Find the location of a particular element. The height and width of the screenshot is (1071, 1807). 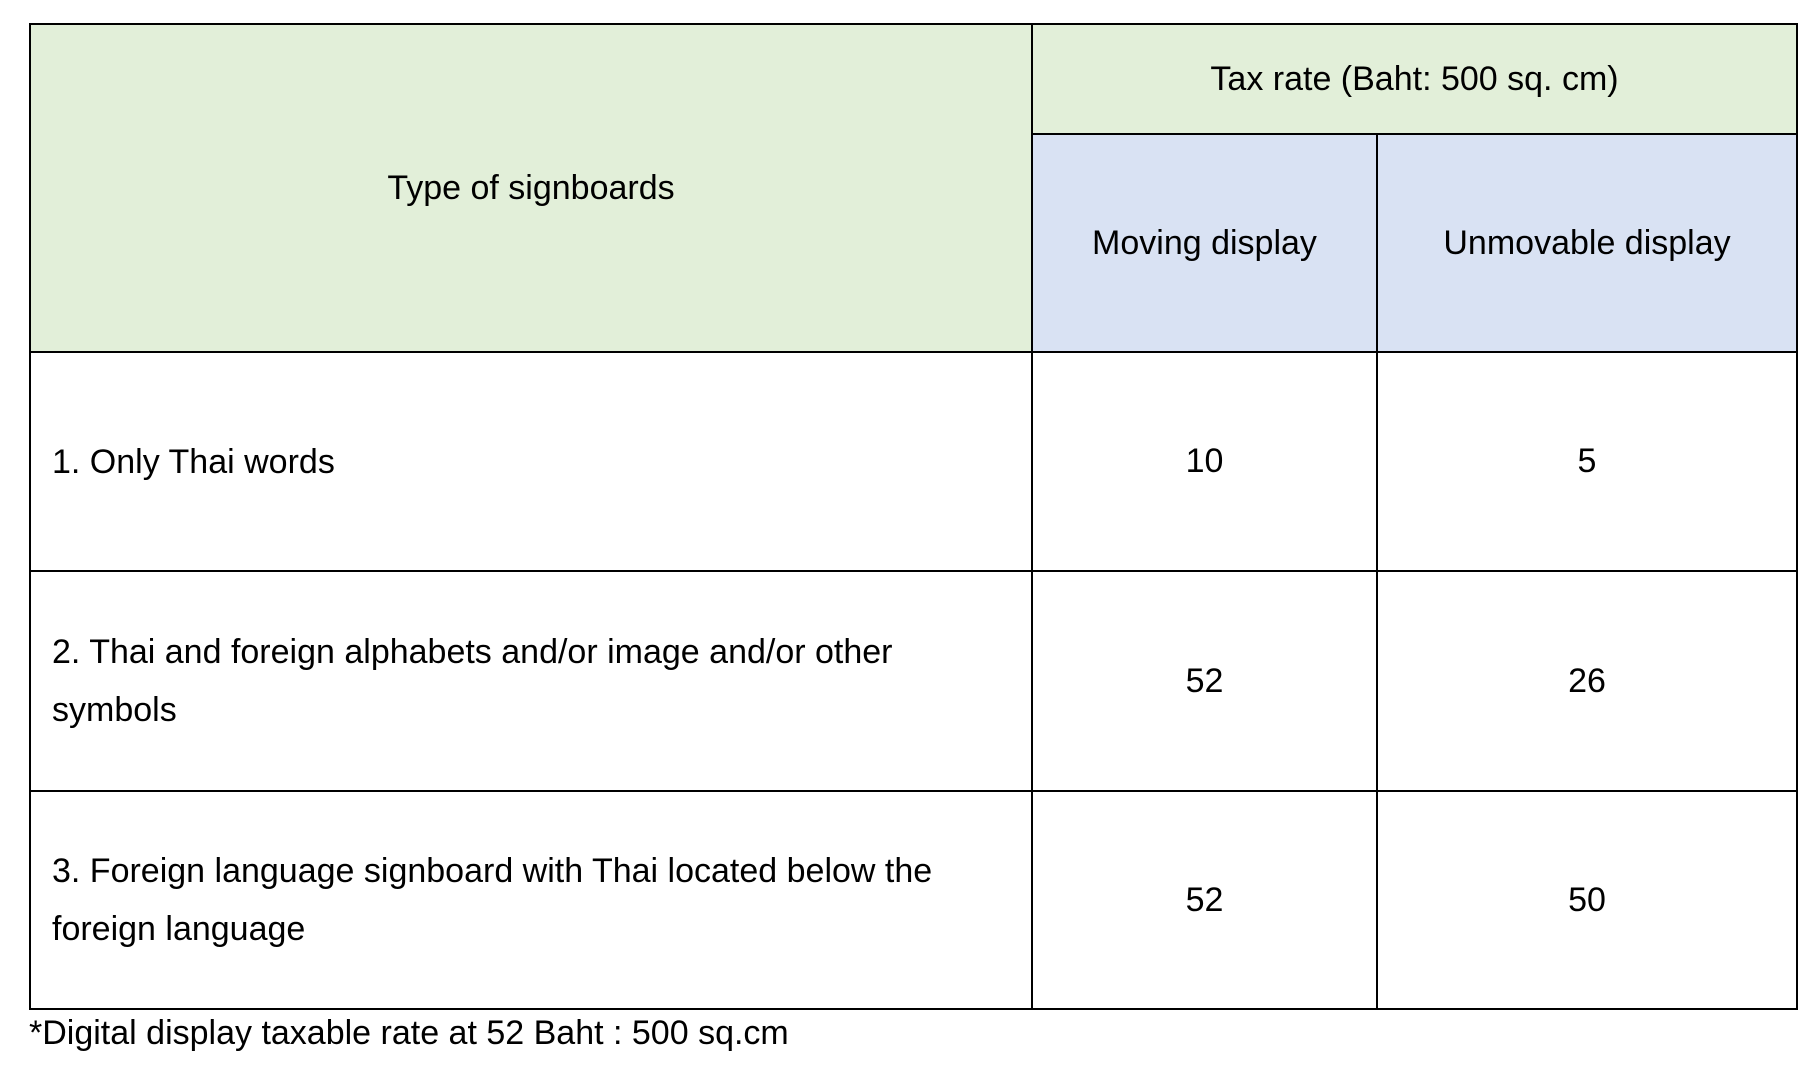

row-unmovable-rate: 5 is located at coordinates (1587, 461).